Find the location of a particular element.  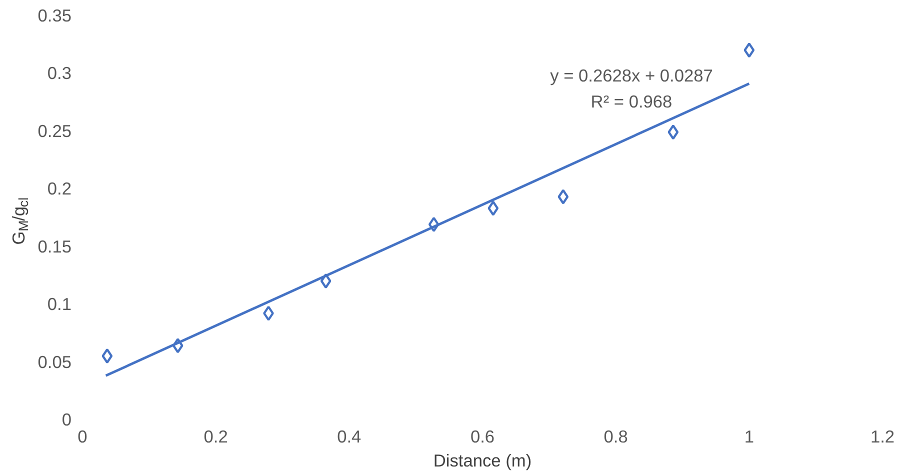

y-tick-label: 0.15 is located at coordinates (55, 246).